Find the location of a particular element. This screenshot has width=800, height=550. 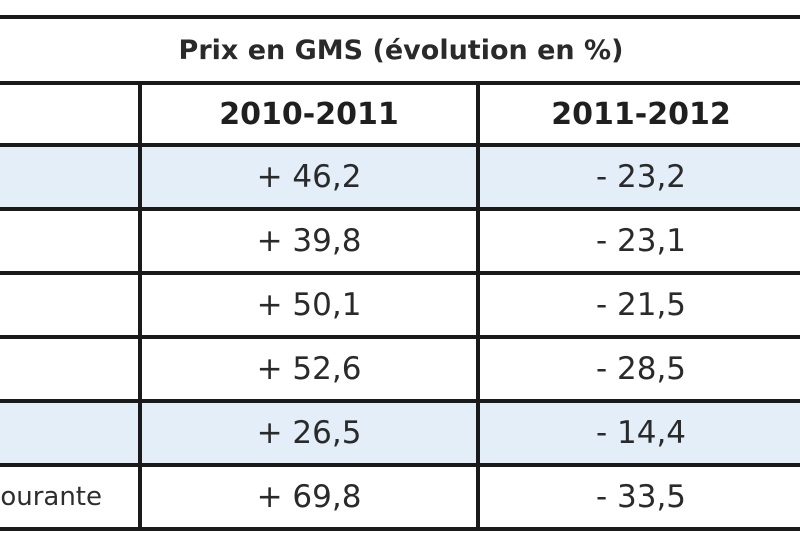

table-row: ourante + 69,8 - 33,5 is located at coordinates (400, 497).